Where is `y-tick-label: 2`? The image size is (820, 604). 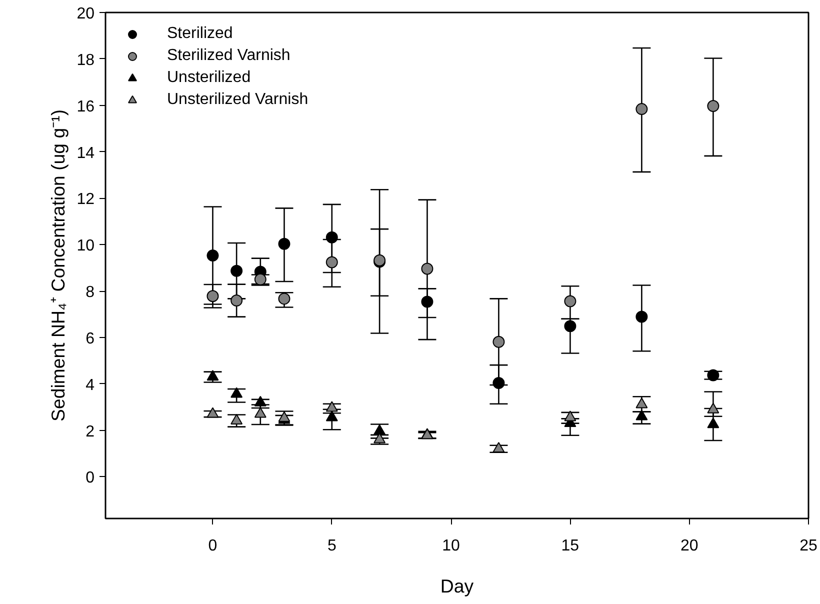
y-tick-label: 2 is located at coordinates (90, 431).